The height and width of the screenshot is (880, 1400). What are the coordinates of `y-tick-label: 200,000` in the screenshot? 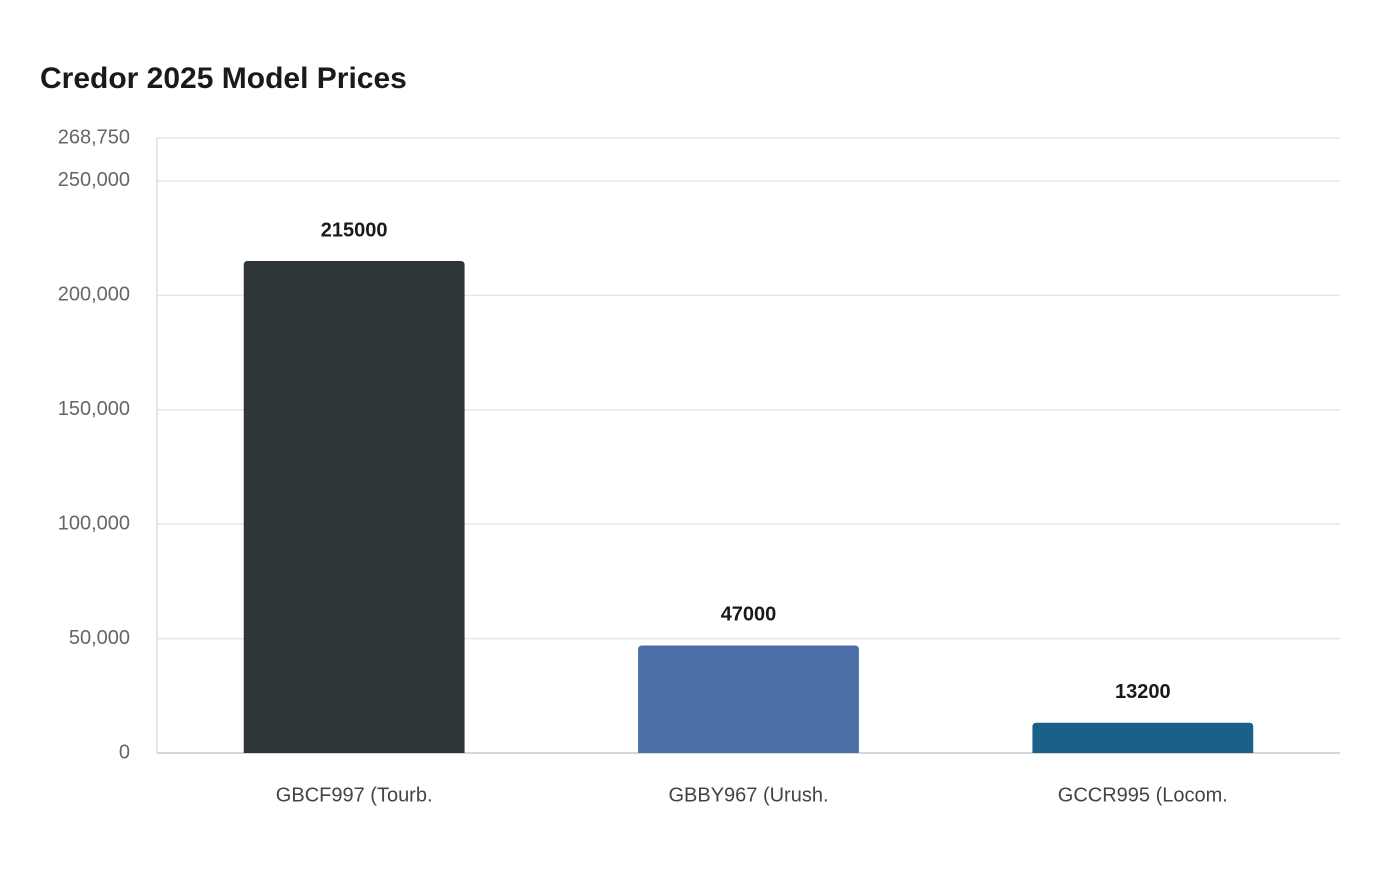 It's located at (94, 295).